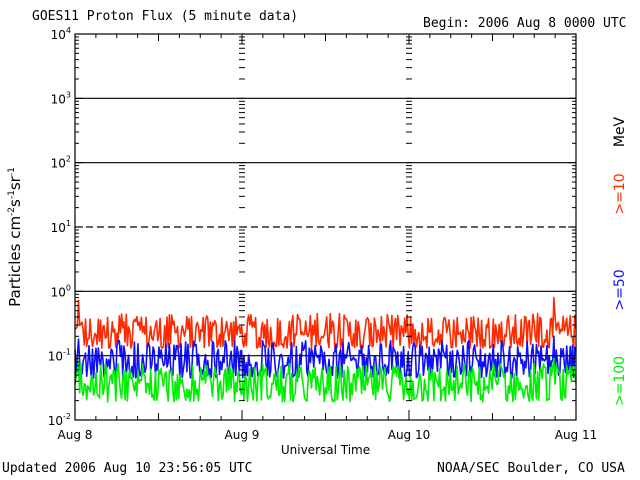 The height and width of the screenshot is (480, 640). What do you see at coordinates (59, 420) in the screenshot?
I see `y-tick-label: 10⁻²` at bounding box center [59, 420].